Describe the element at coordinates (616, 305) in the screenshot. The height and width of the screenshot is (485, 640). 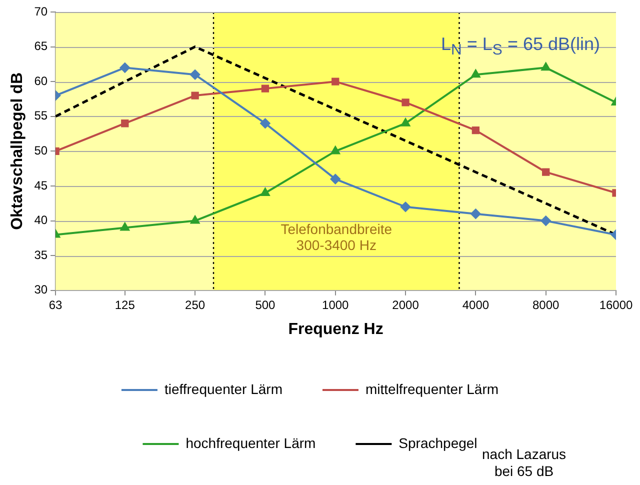
I see `x-tick-label: 16000` at that location.